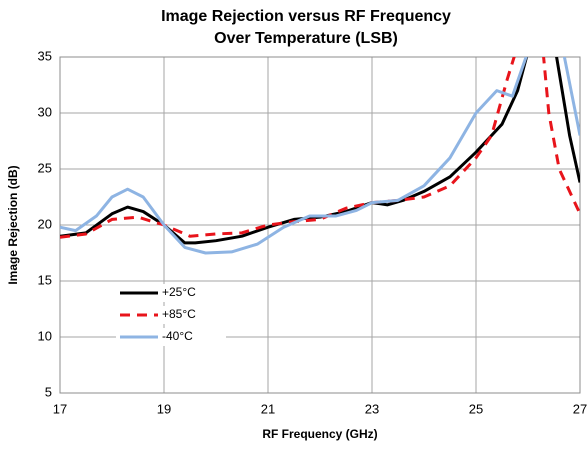 Image resolution: width=588 pixels, height=452 pixels. What do you see at coordinates (179, 292) in the screenshot?
I see `legend-label: +25°C` at bounding box center [179, 292].